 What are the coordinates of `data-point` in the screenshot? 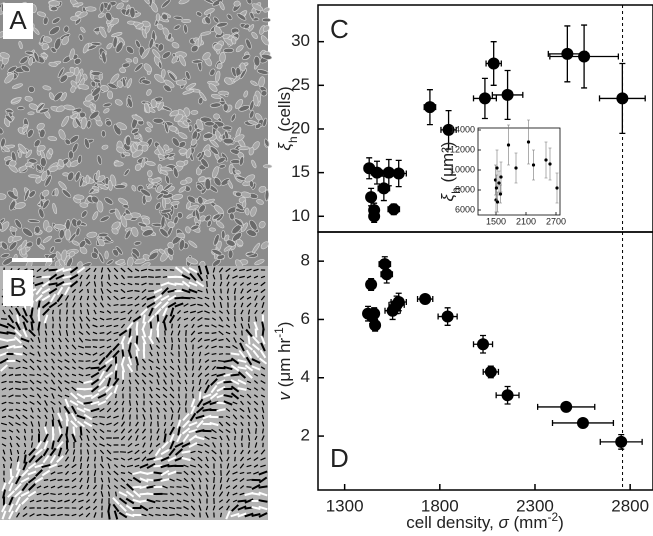 It's located at (374, 216).